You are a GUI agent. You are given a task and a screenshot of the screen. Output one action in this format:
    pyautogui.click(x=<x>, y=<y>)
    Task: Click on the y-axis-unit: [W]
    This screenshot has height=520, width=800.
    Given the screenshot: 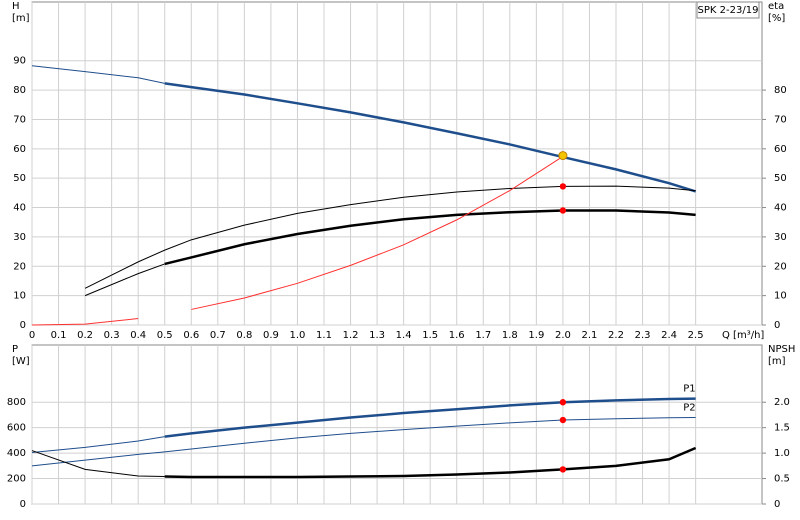 What is the action you would take?
    pyautogui.click(x=21, y=361)
    